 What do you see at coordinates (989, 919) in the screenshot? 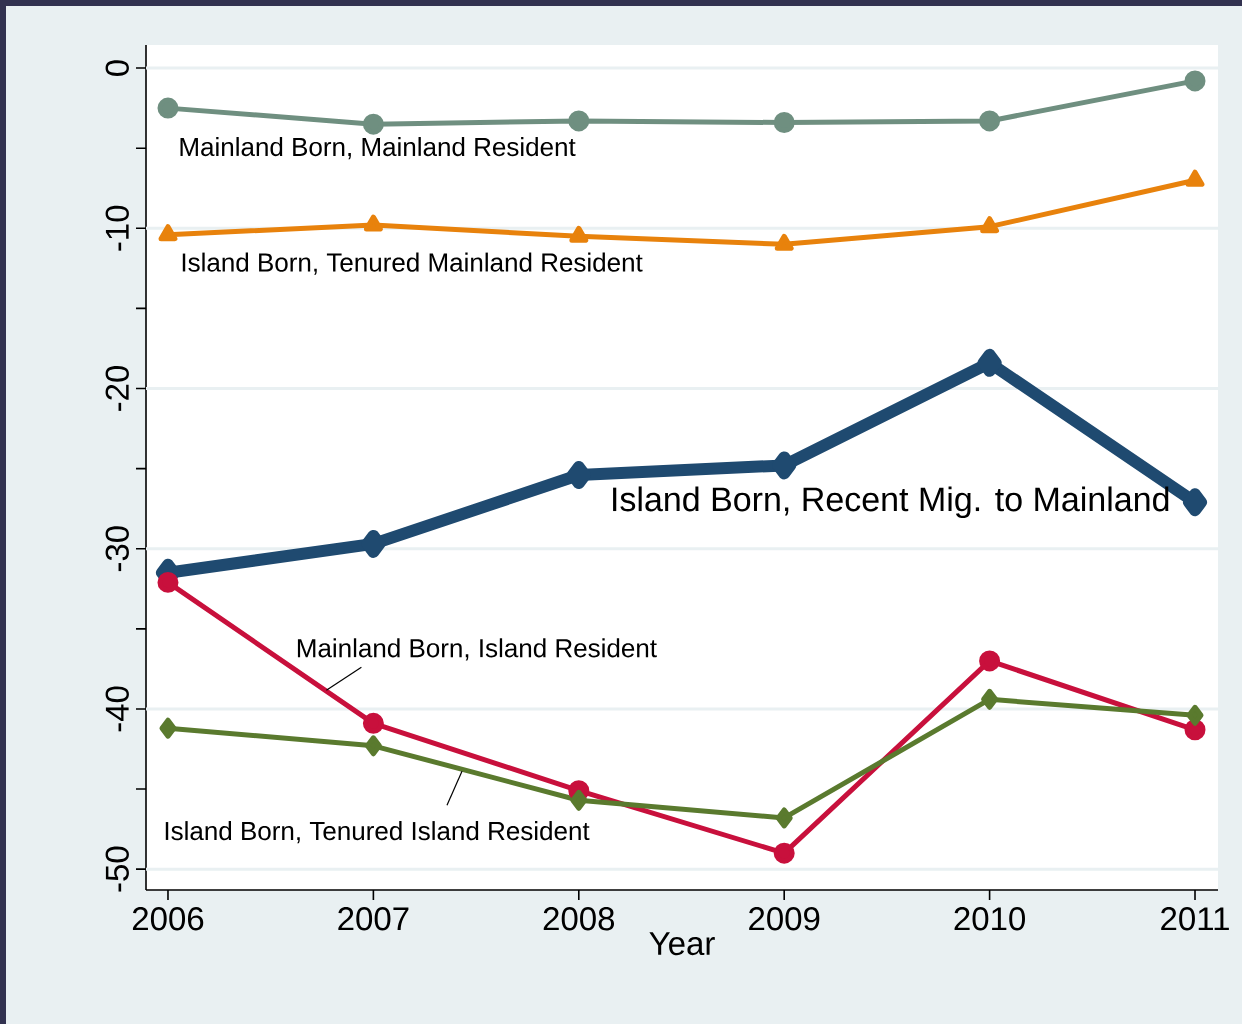
I see `x-tick-label: 2010` at bounding box center [989, 919].